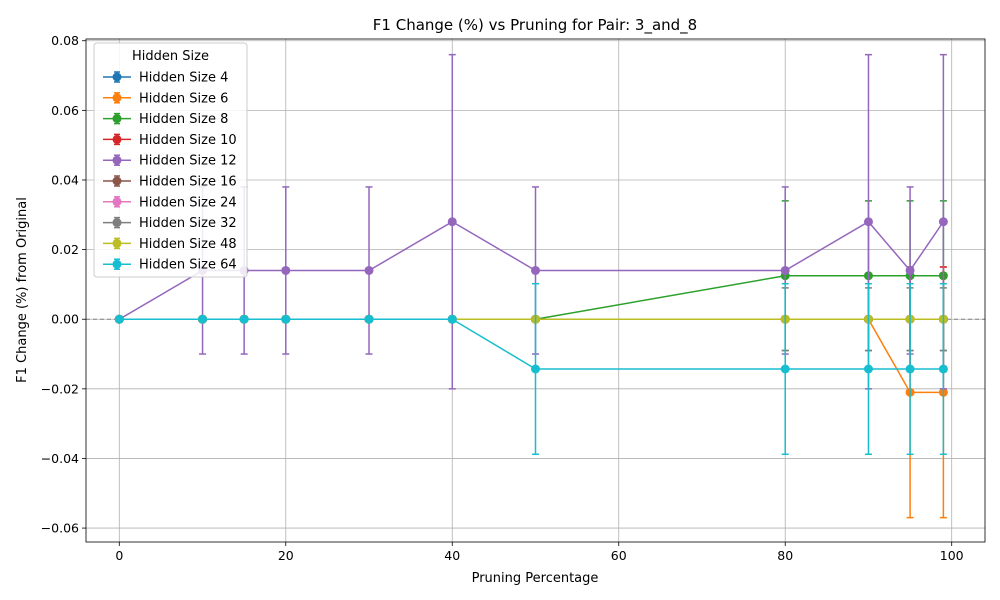  What do you see at coordinates (65, 40) in the screenshot?
I see `y-tick-label: 0.08` at bounding box center [65, 40].